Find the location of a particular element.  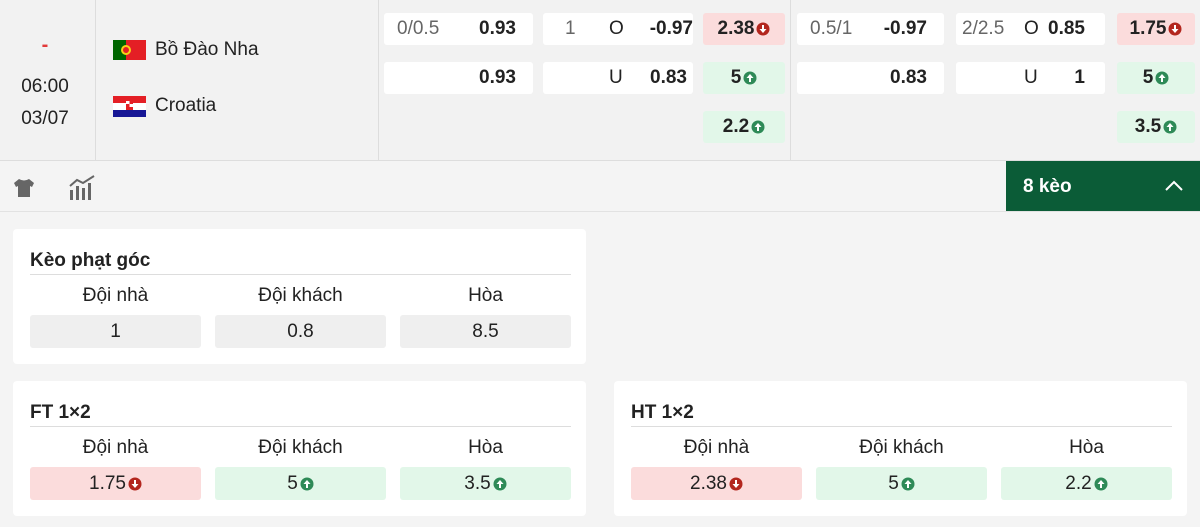

shirt-icon is located at coordinates (24, 188).